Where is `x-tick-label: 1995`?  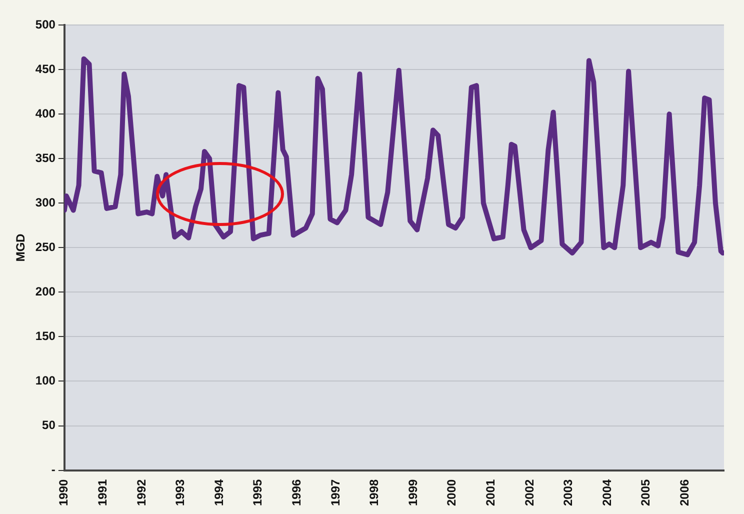
x-tick-label: 1995 is located at coordinates (257, 492).